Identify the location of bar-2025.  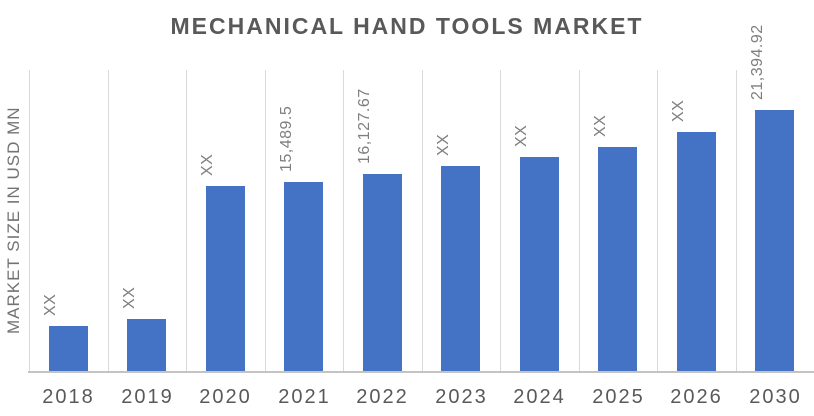
(617, 259).